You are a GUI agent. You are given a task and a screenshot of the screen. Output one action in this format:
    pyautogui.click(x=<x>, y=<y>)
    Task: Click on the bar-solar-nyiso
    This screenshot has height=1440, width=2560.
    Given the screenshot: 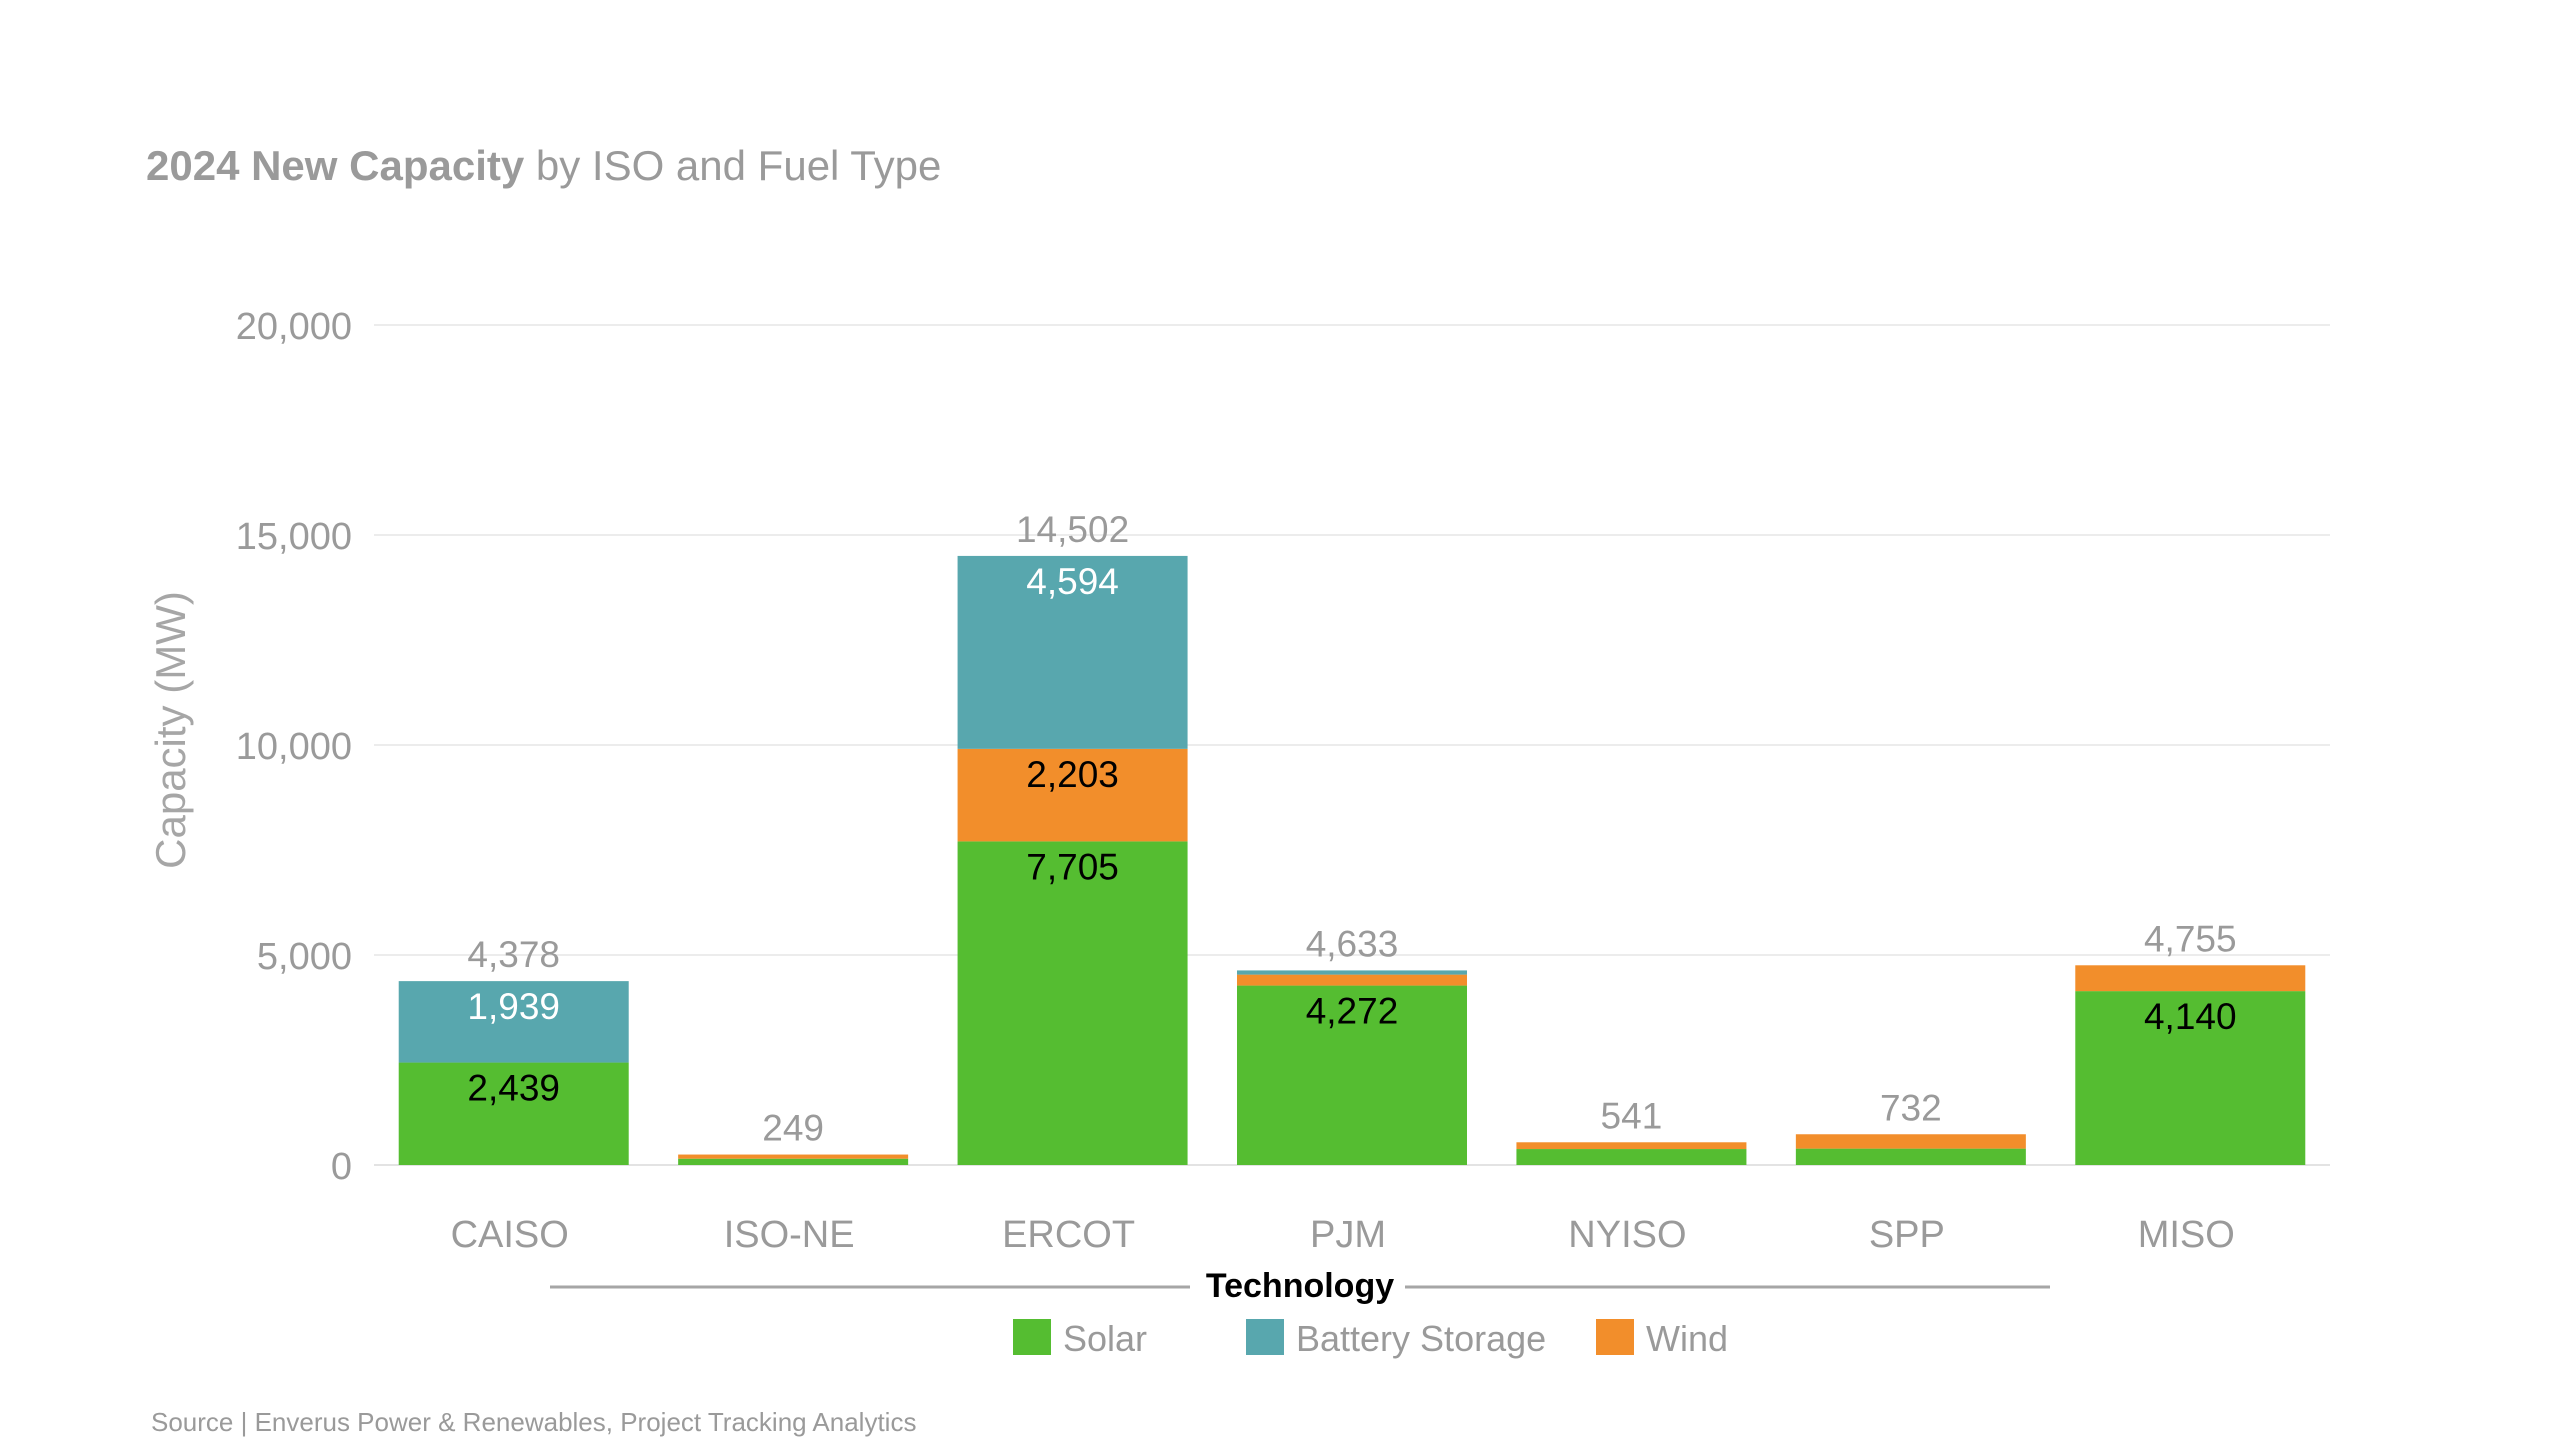 What is the action you would take?
    pyautogui.click(x=1631, y=1157)
    